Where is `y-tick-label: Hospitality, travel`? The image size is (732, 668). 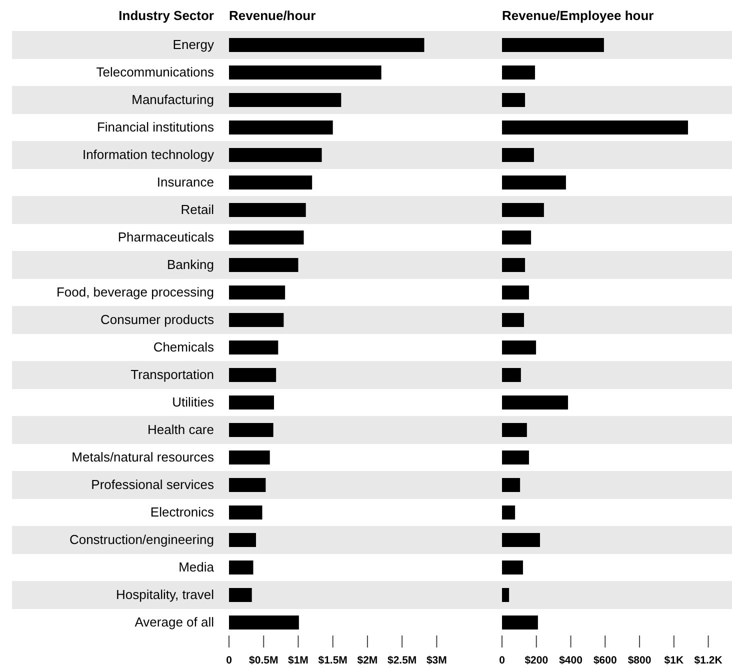 y-tick-label: Hospitality, travel is located at coordinates (165, 594).